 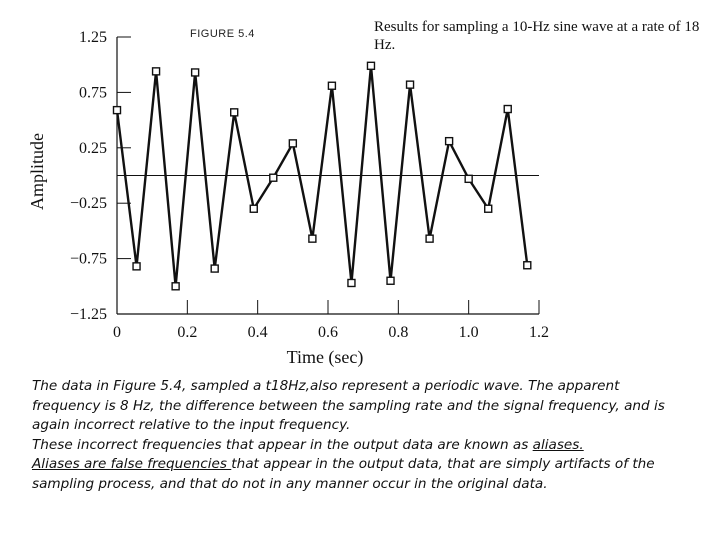 I want to click on y-tick-label: −1.25, so click(x=88, y=314).